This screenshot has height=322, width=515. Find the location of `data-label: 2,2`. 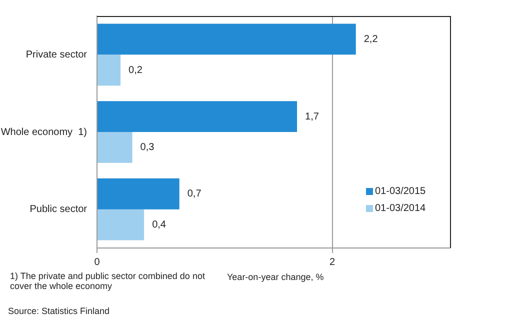

data-label: 2,2 is located at coordinates (371, 39).